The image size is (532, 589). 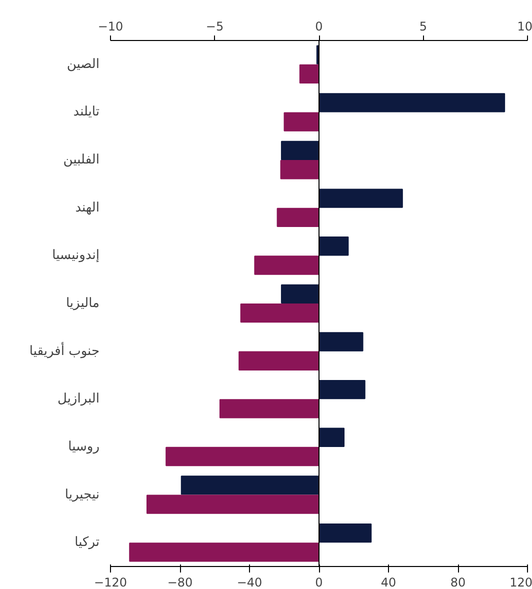 What do you see at coordinates (319, 27) in the screenshot?
I see `x2-tick-label: 0` at bounding box center [319, 27].